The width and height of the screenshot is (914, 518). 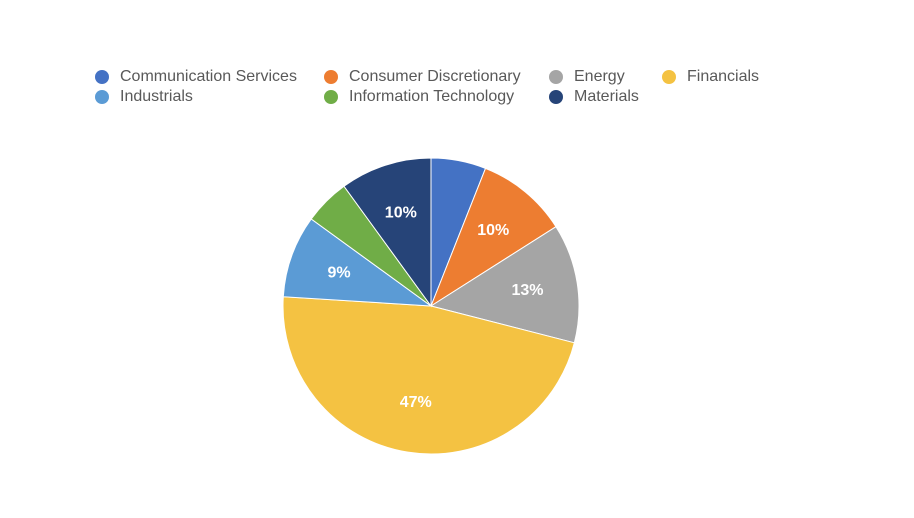 What do you see at coordinates (339, 272) in the screenshot?
I see `data-label-industrials: 9%` at bounding box center [339, 272].